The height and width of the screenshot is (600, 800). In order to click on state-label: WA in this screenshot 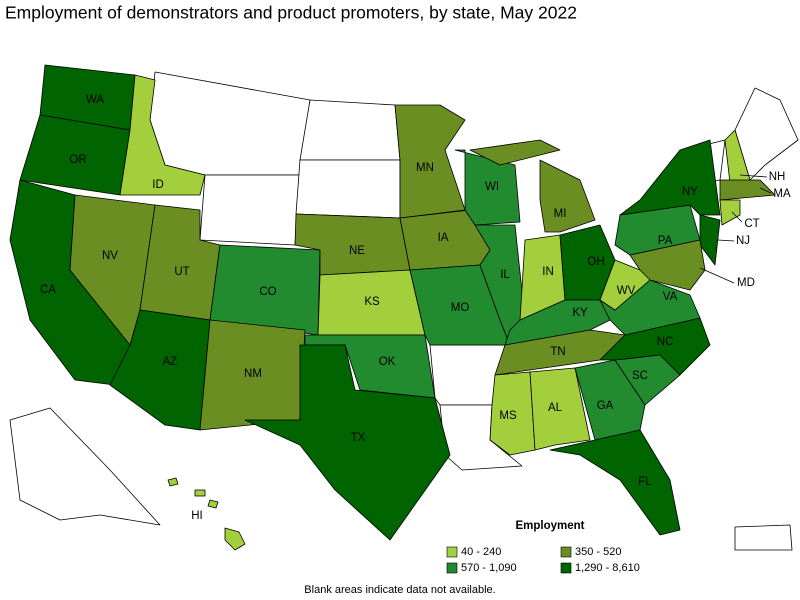, I will do `click(95, 100)`.